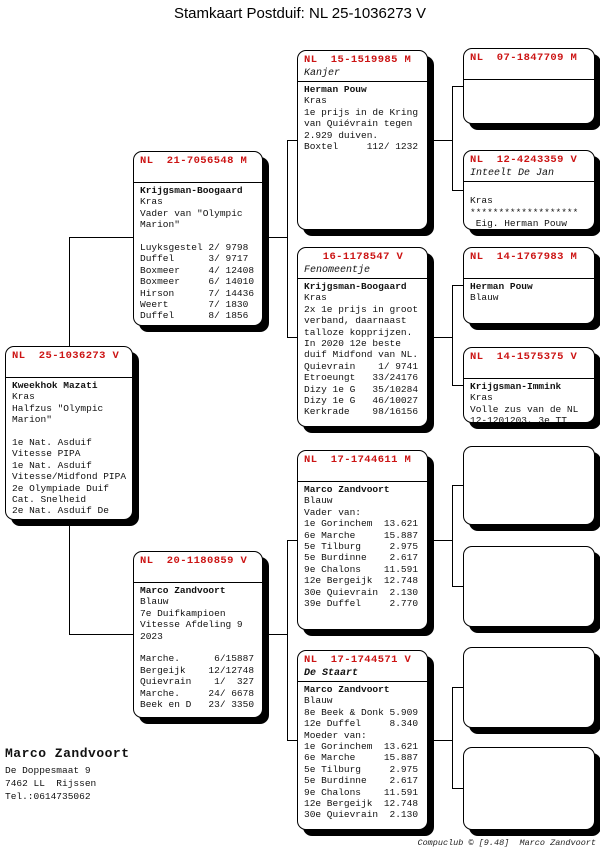 Image resolution: width=600 pixels, height=861 pixels. I want to click on fancier-name: Krijgsman-Immink, so click(516, 386).